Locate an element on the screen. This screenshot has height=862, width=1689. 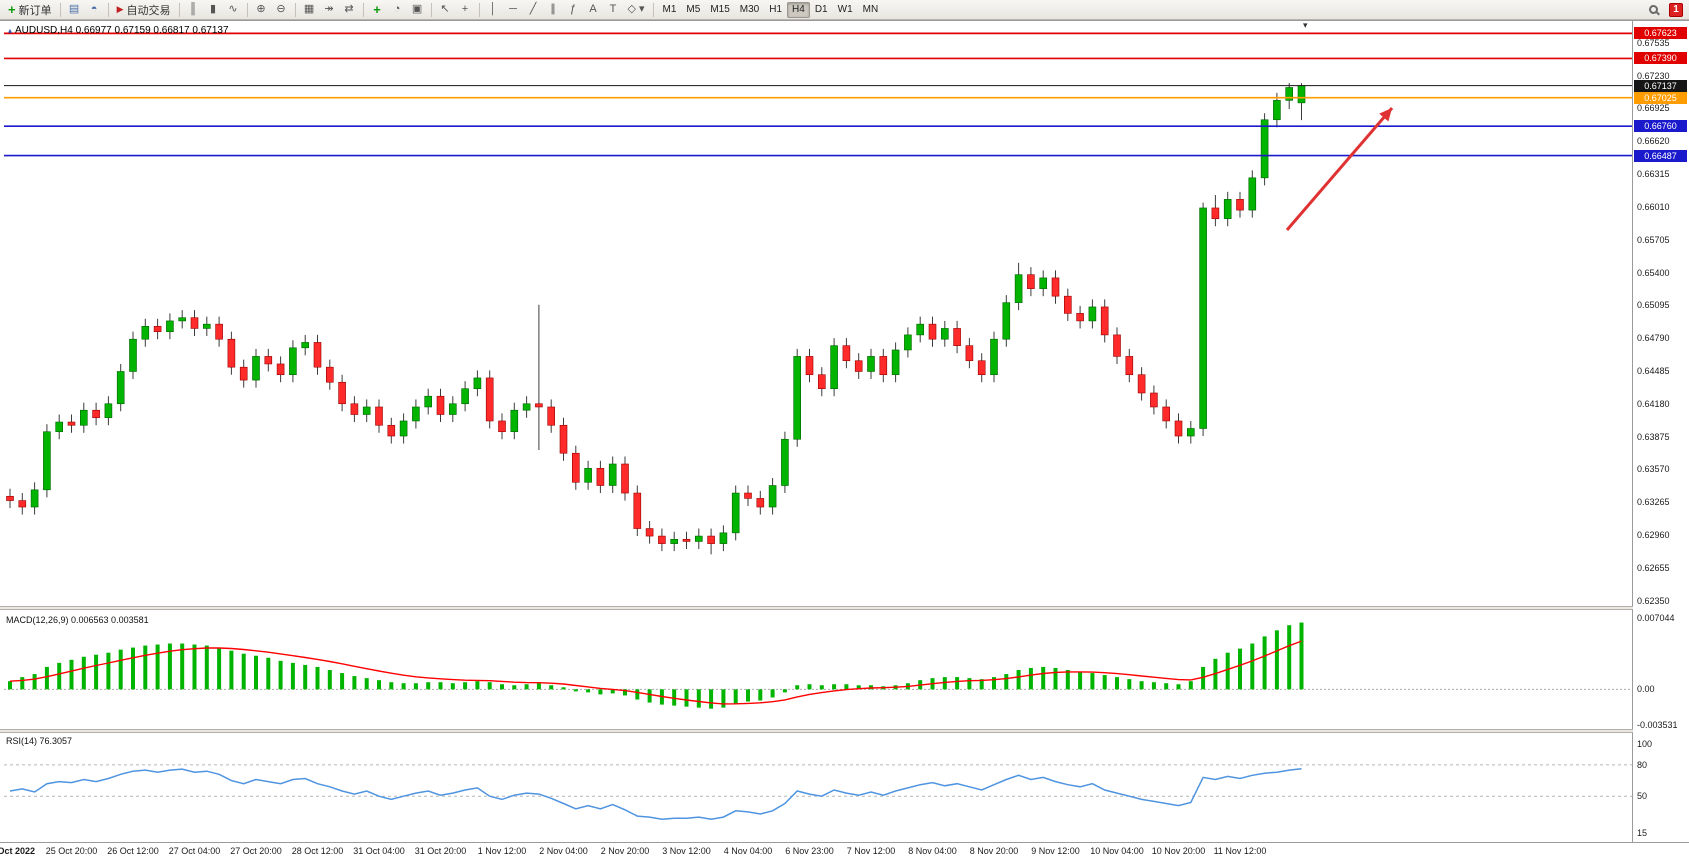
trend-arrow-head is located at coordinates (1385, 115).